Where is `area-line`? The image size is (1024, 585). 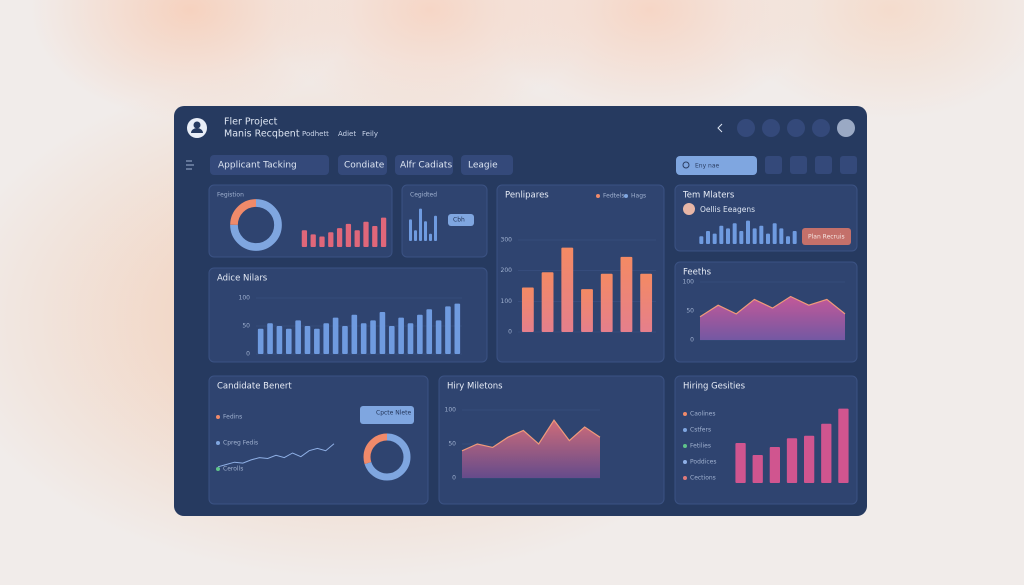 area-line is located at coordinates (531, 435).